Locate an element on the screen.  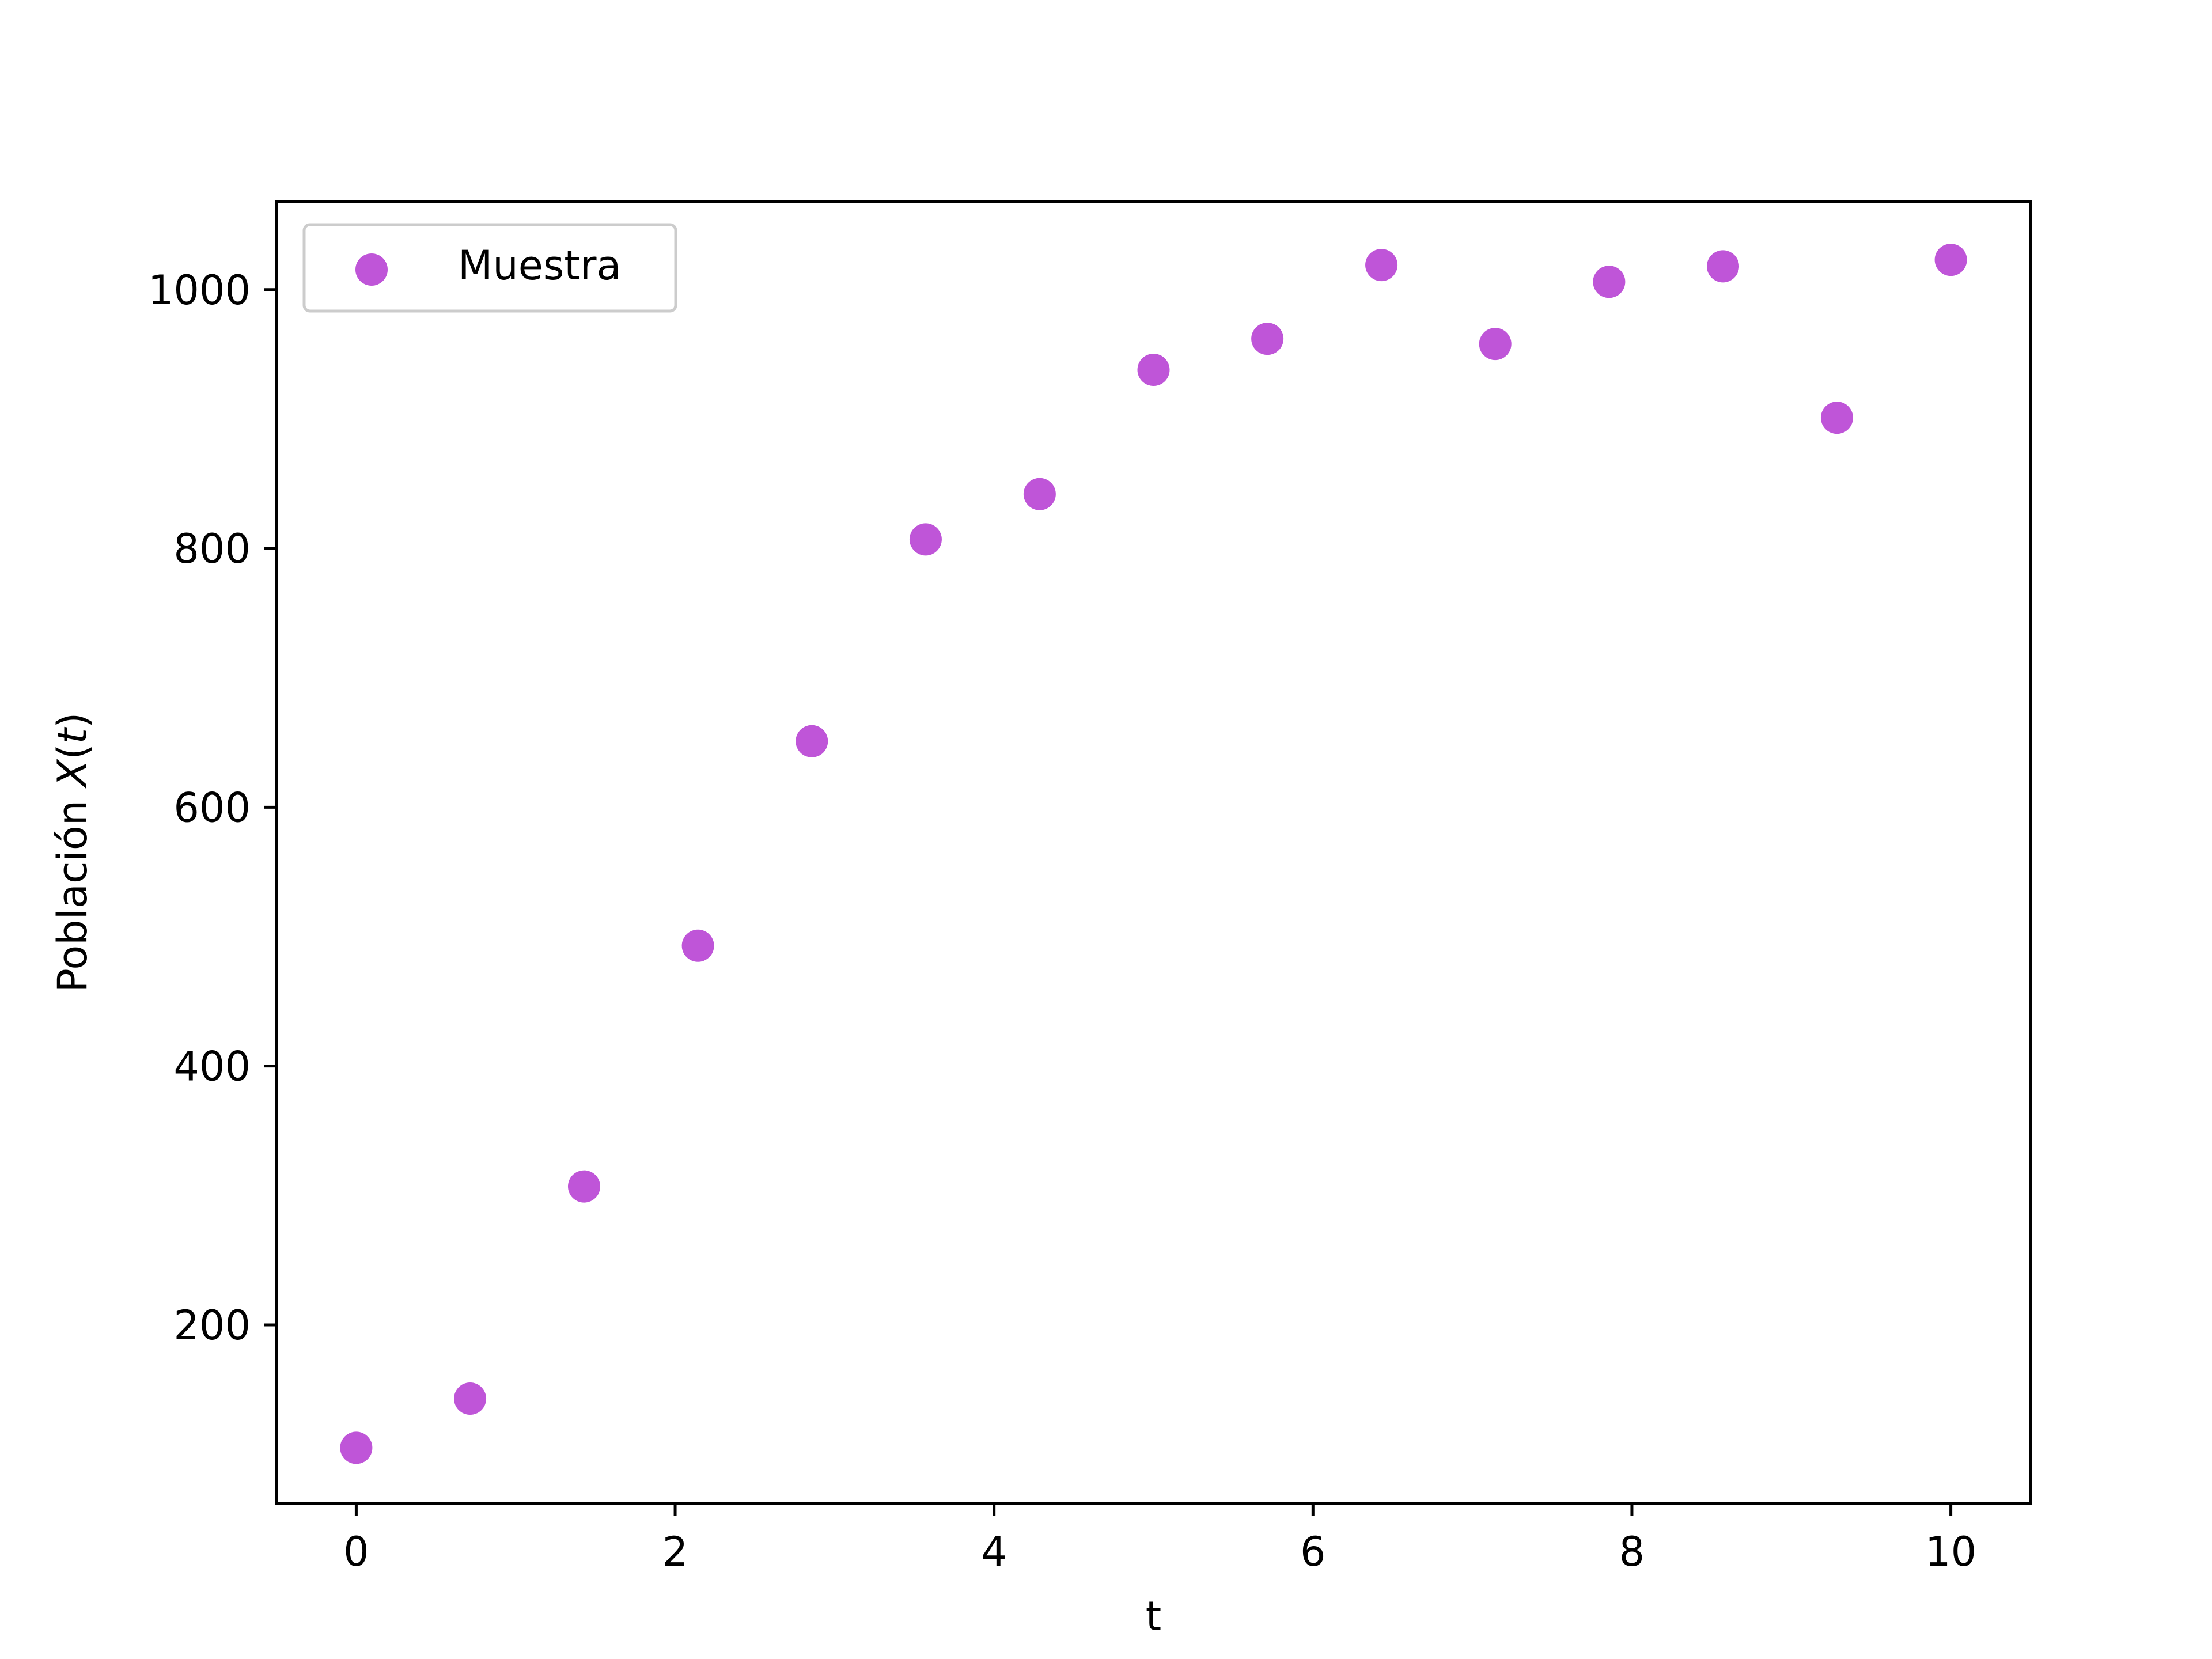
legend-box is located at coordinates (489, 268).